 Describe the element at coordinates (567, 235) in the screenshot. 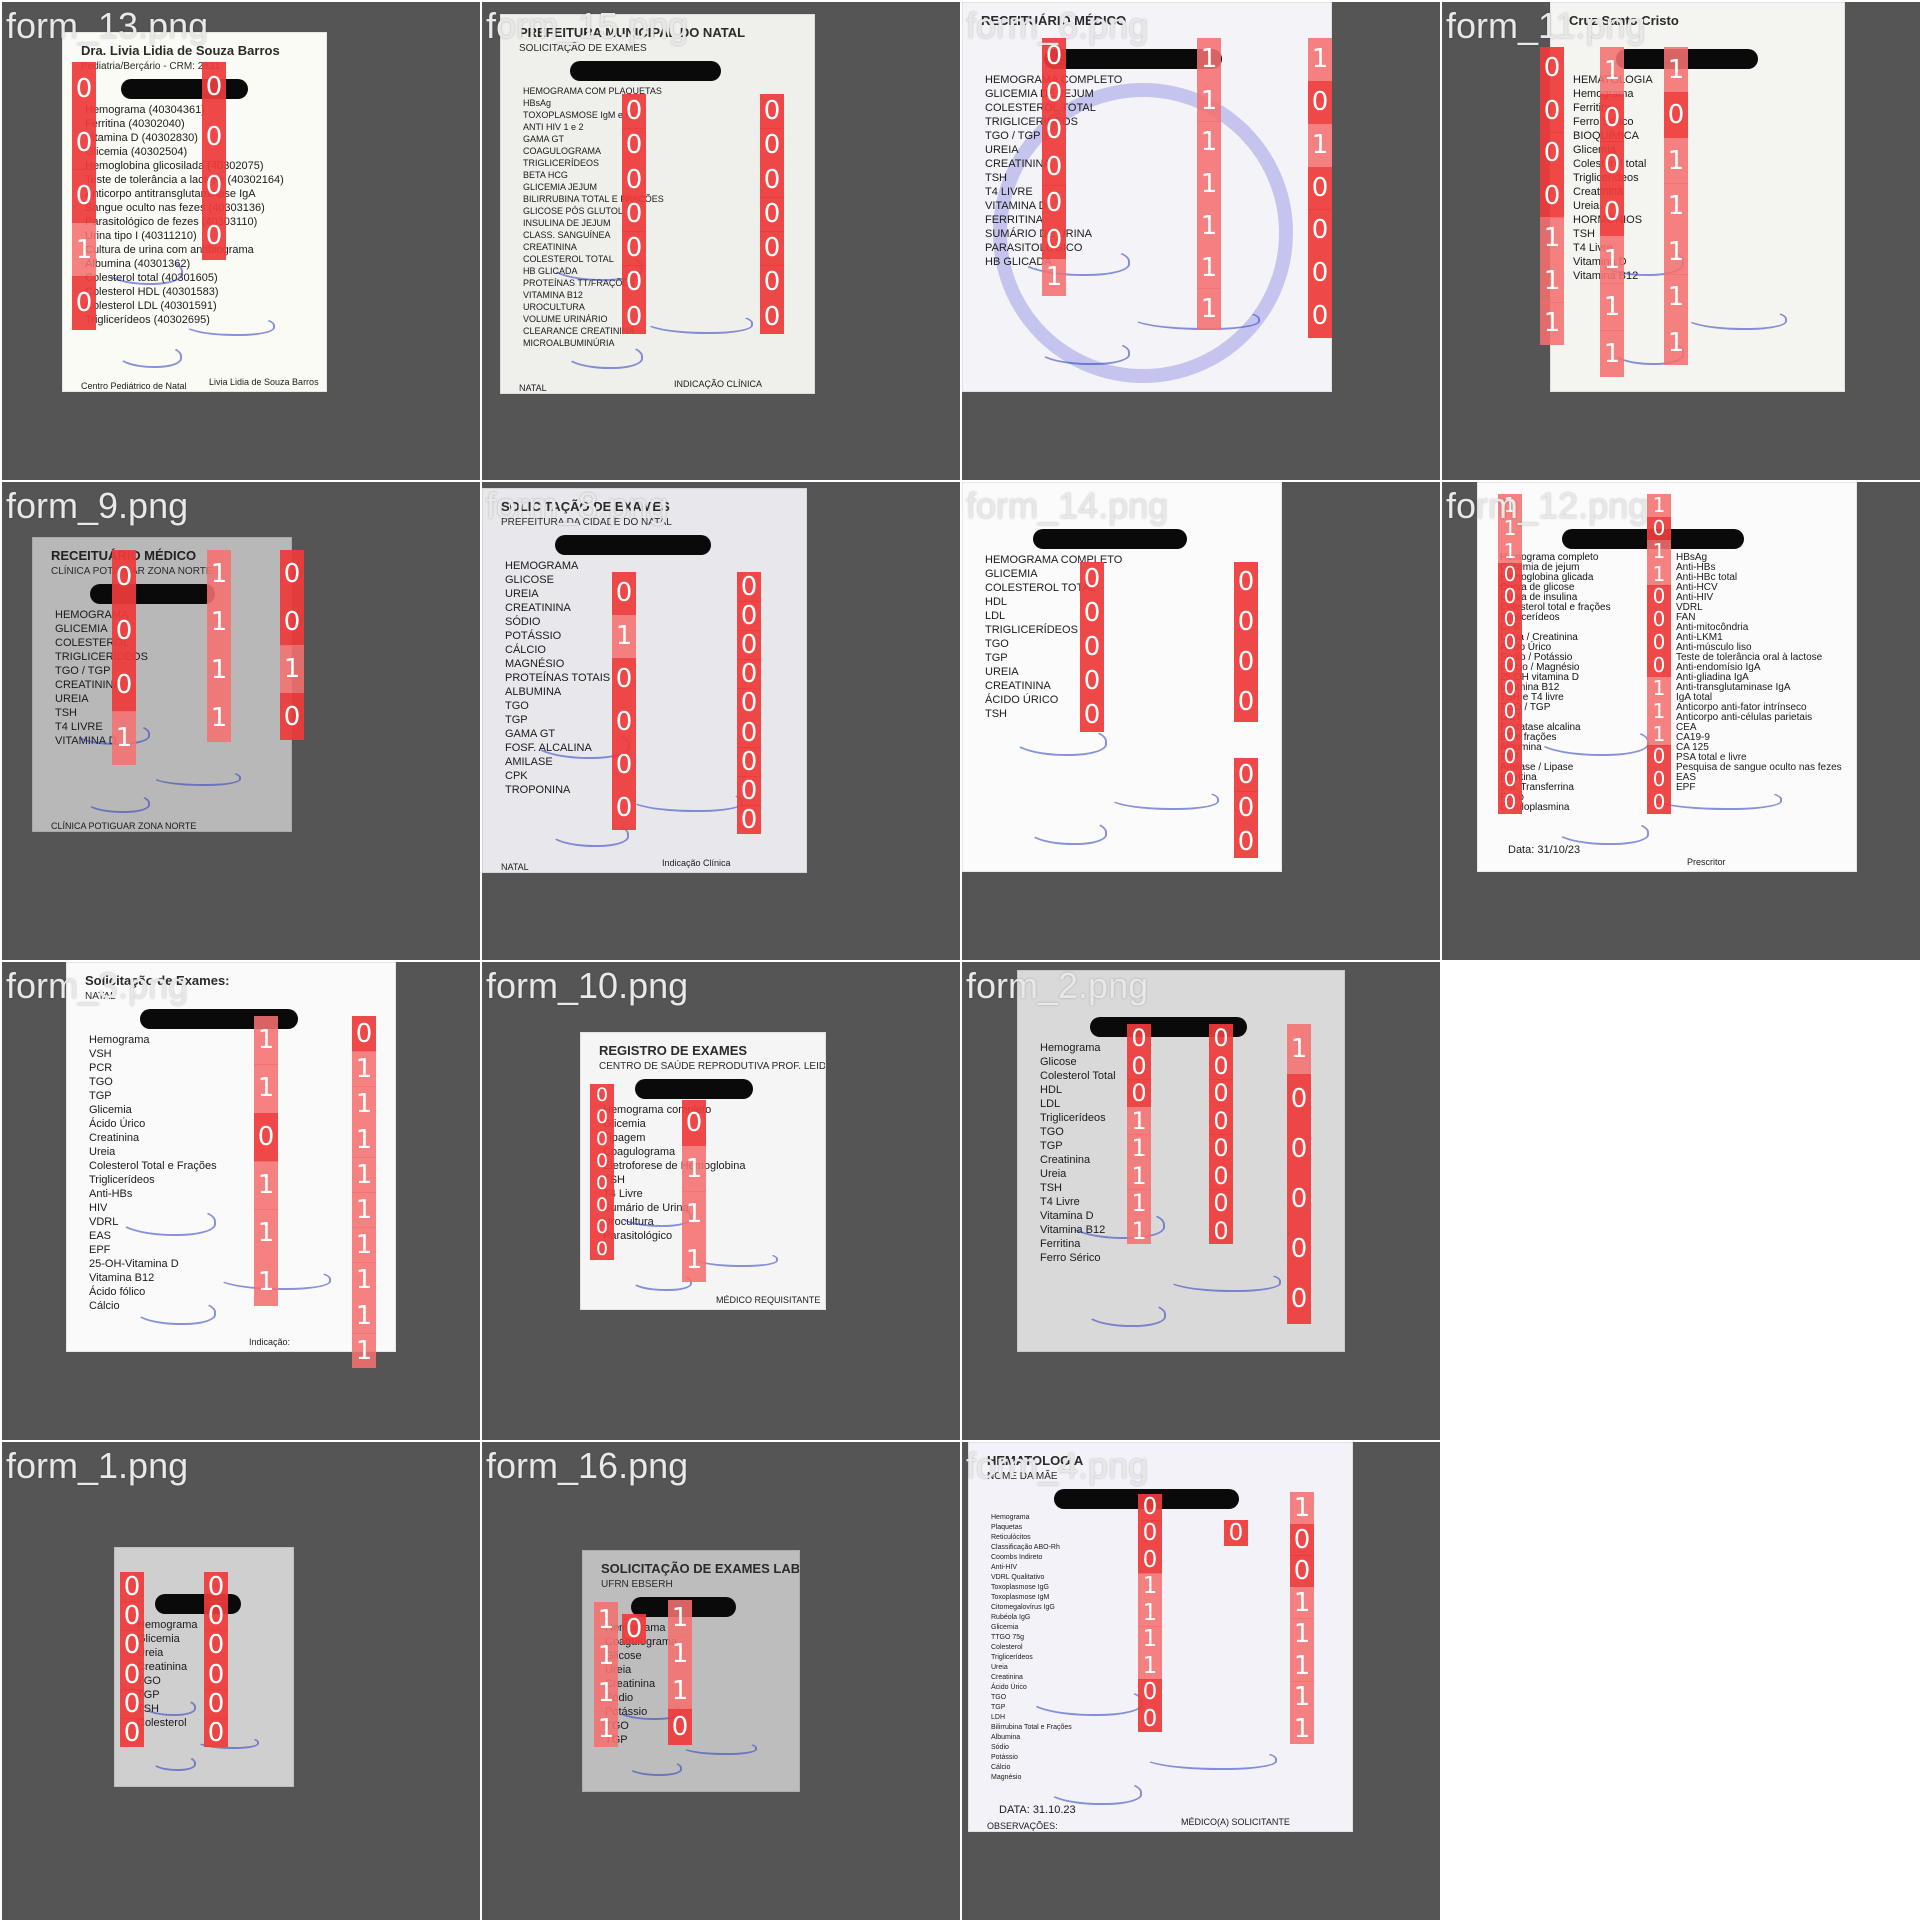

I see `exam-item: CLASS. SANGUÍNEA` at that location.